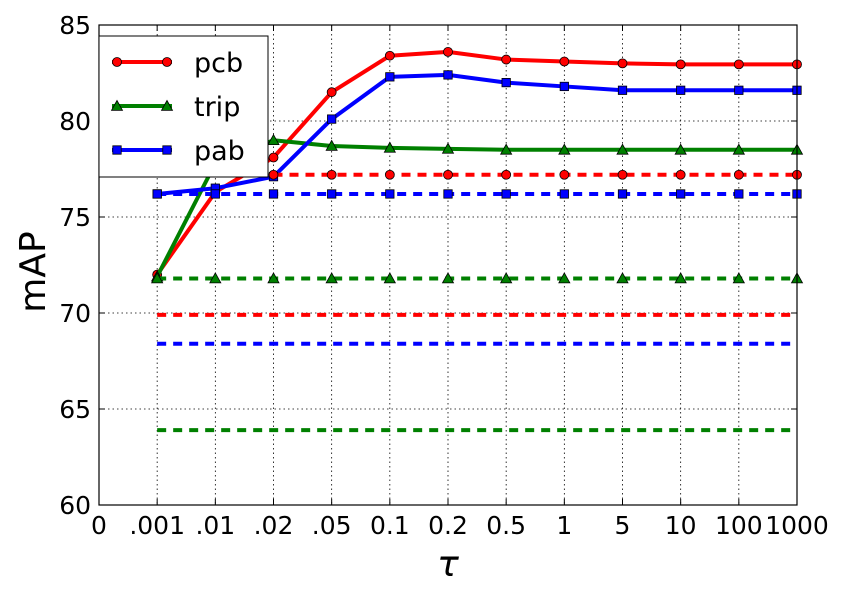  I want to click on y-tick-label: 85, so click(75, 25).